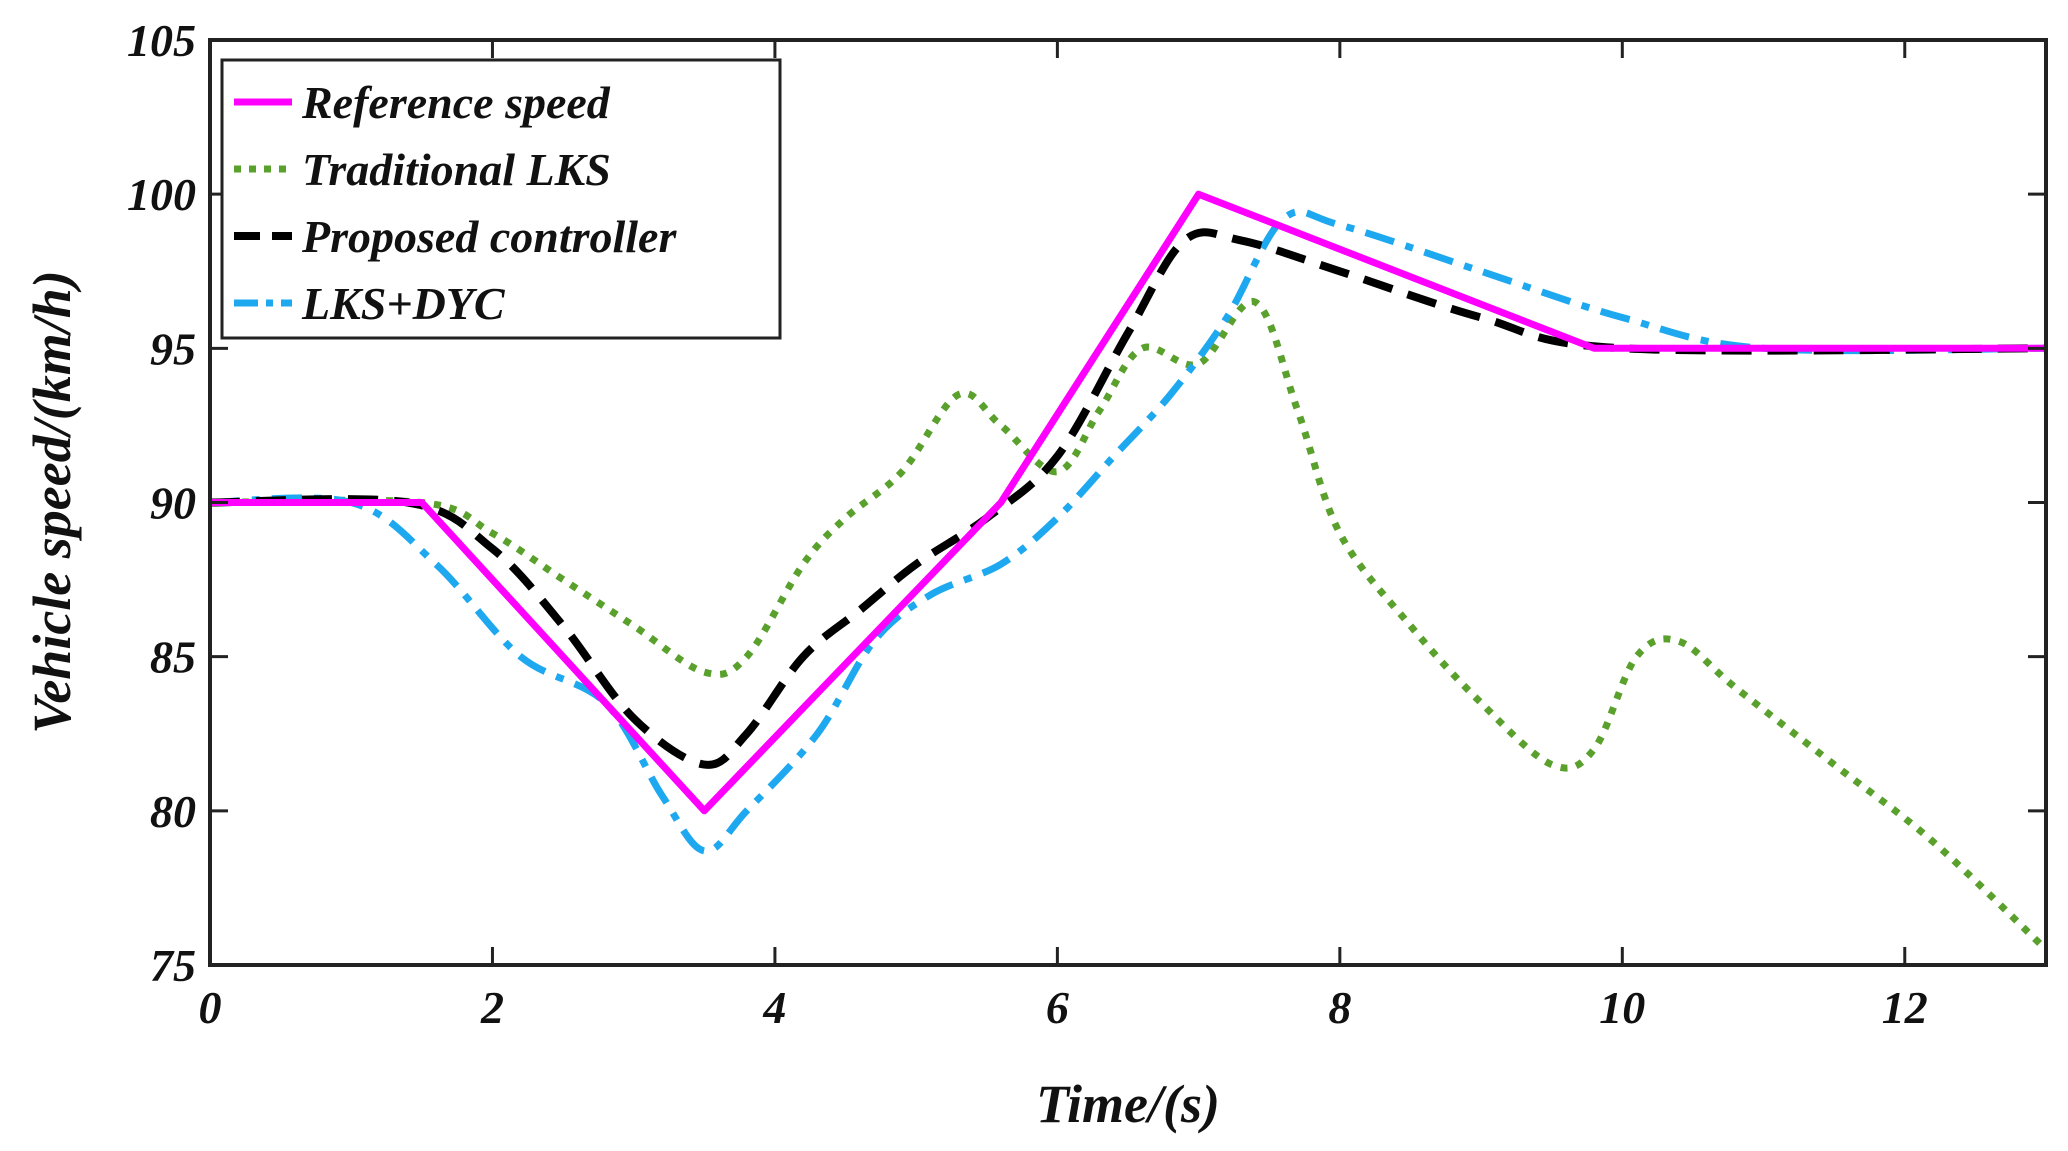 This screenshot has width=2068, height=1151. I want to click on x-tick-label: 6, so click(1057, 1007).